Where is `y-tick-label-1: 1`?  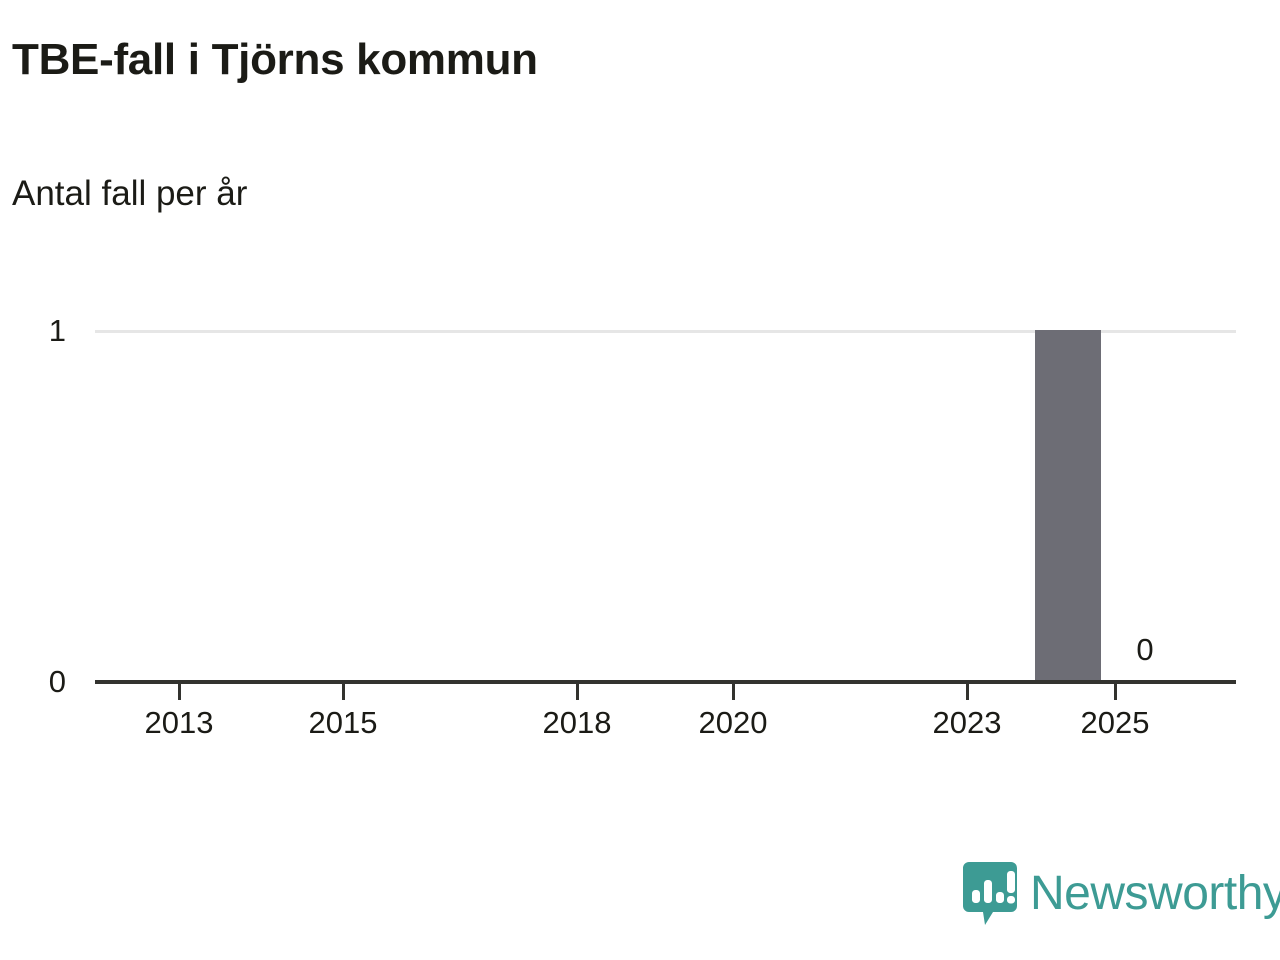
y-tick-label-1: 1 is located at coordinates (57, 330).